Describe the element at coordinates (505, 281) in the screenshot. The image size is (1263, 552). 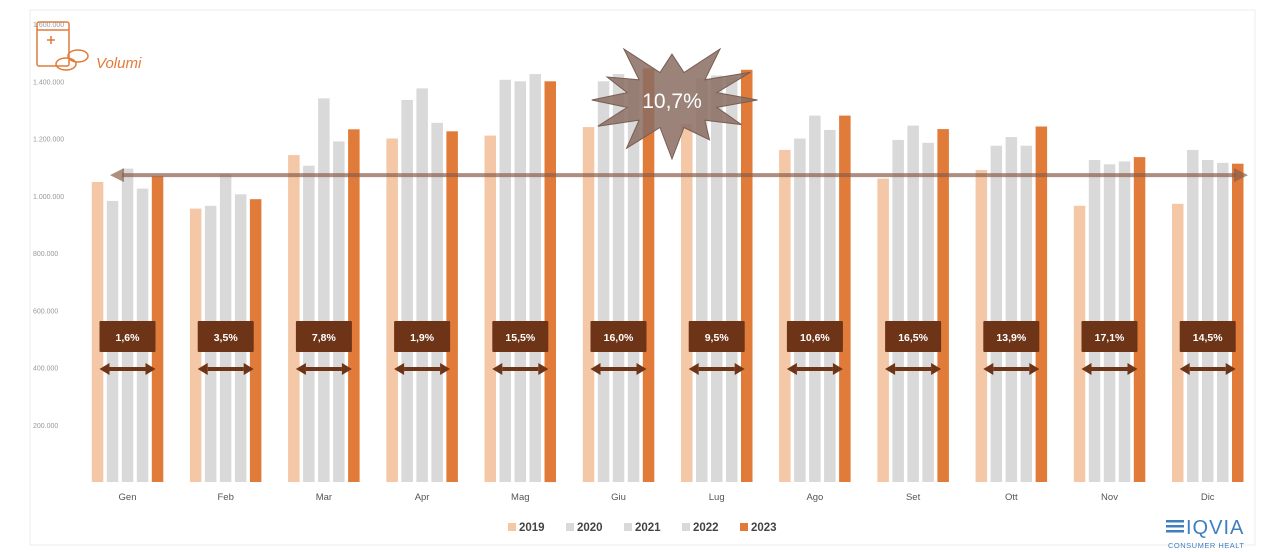
I see `bar-2020-mag` at that location.